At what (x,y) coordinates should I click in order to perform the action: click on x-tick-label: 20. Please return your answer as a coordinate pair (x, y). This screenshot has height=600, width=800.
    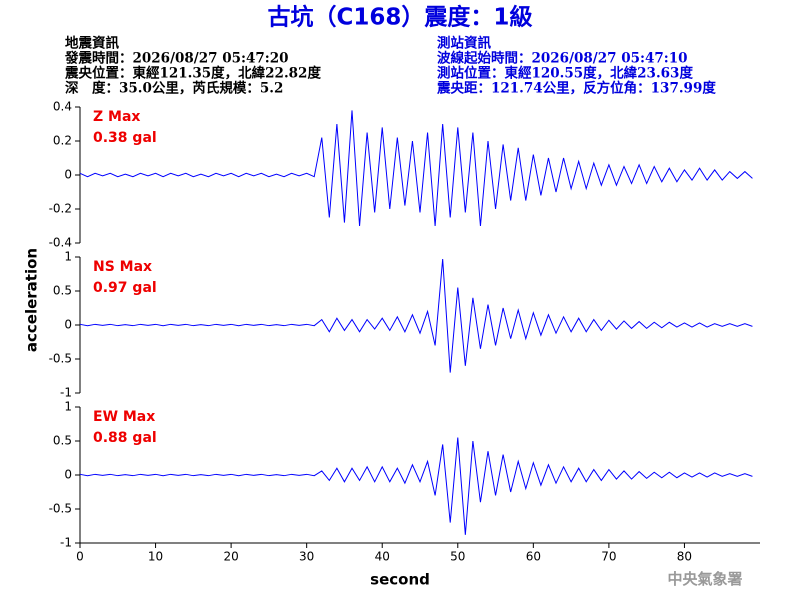
    Looking at the image, I should click on (230, 557).